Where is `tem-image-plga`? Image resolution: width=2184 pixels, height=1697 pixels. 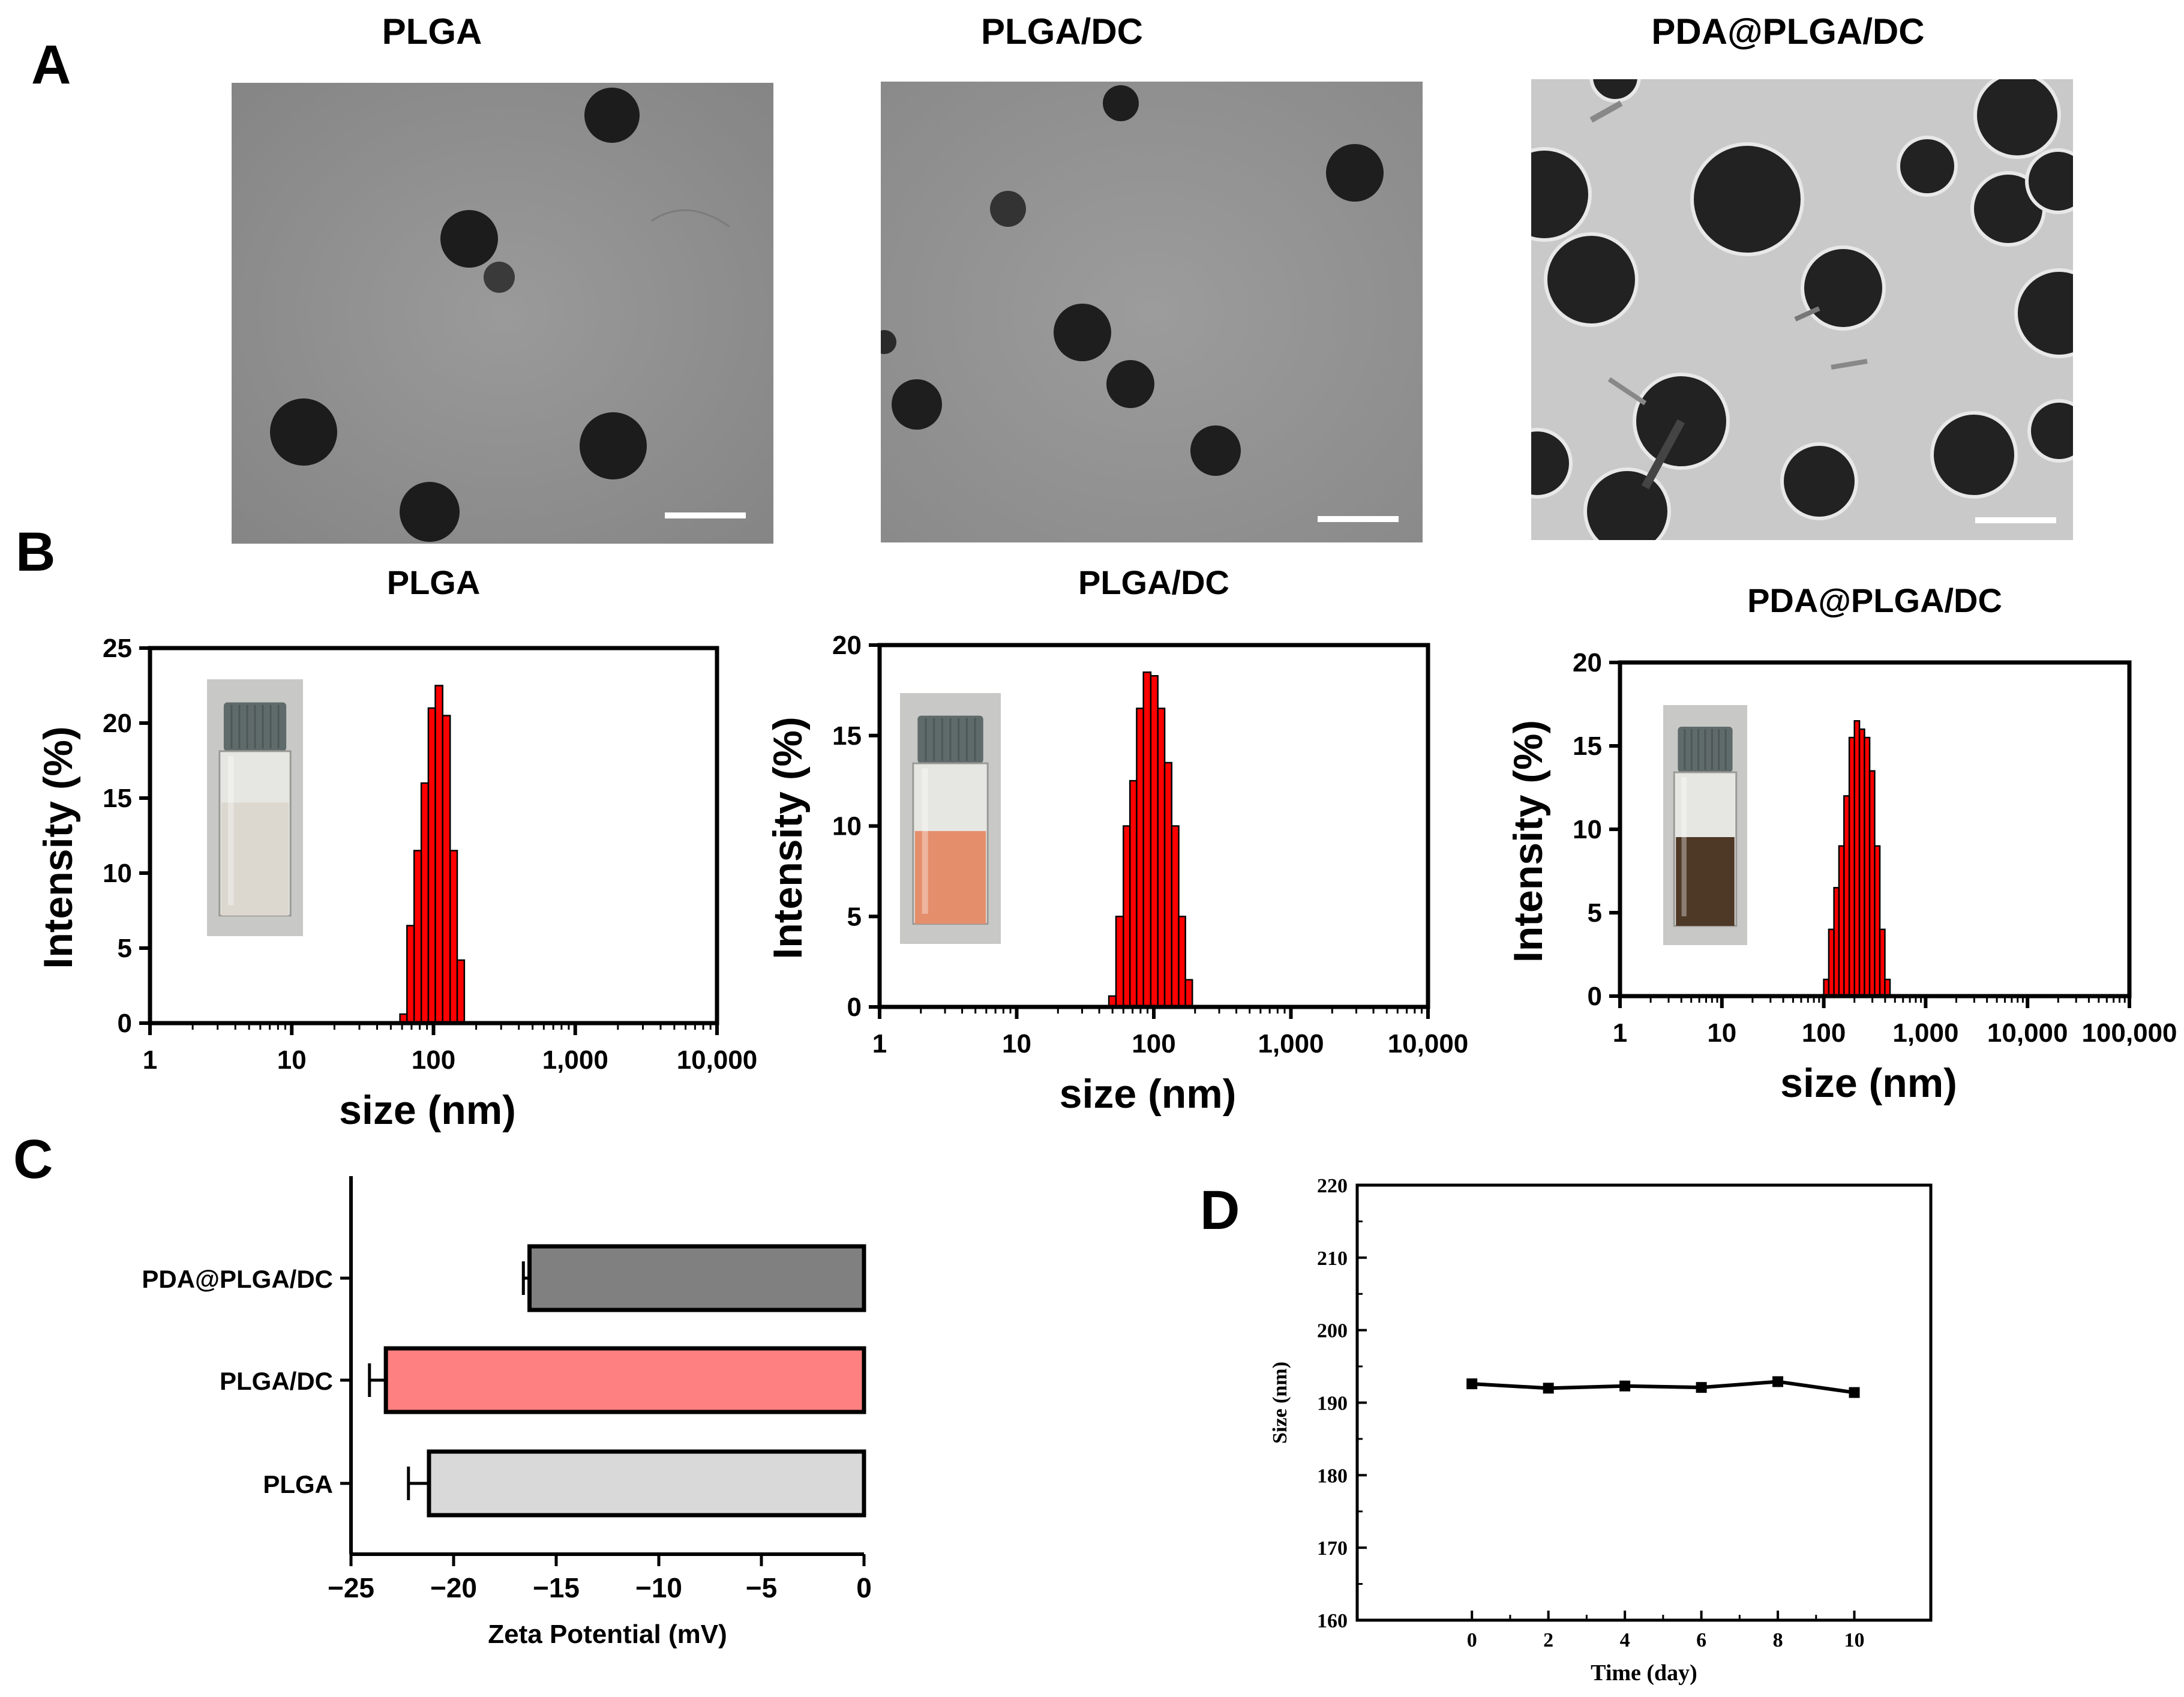 tem-image-plga is located at coordinates (502, 314).